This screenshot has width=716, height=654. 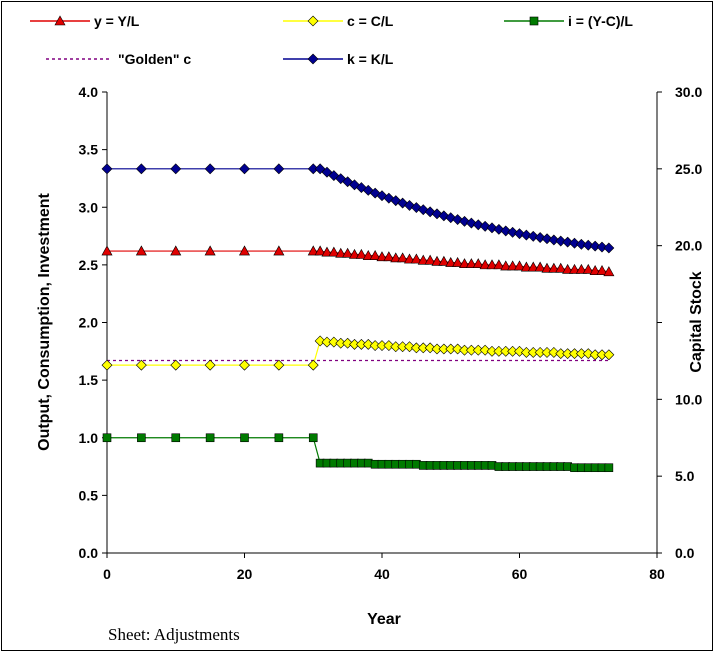 I want to click on y-tick-label: 1.5, so click(x=89, y=380).